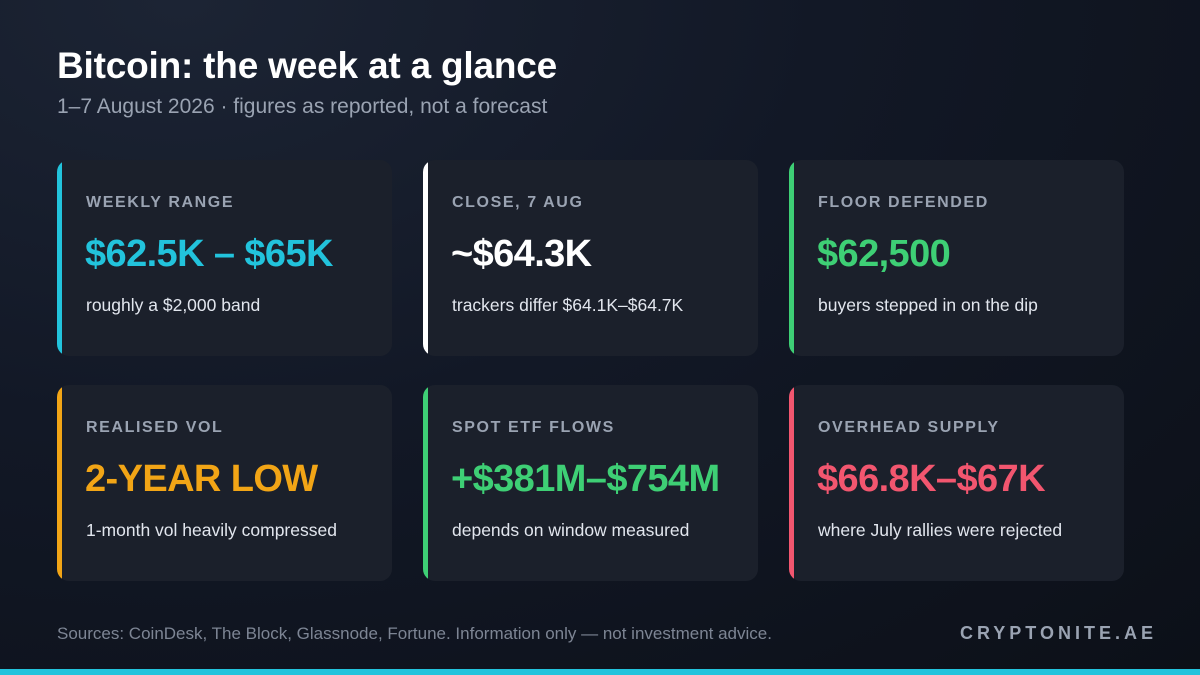  I want to click on card-note: buyers stepped in on the dip, so click(928, 305).